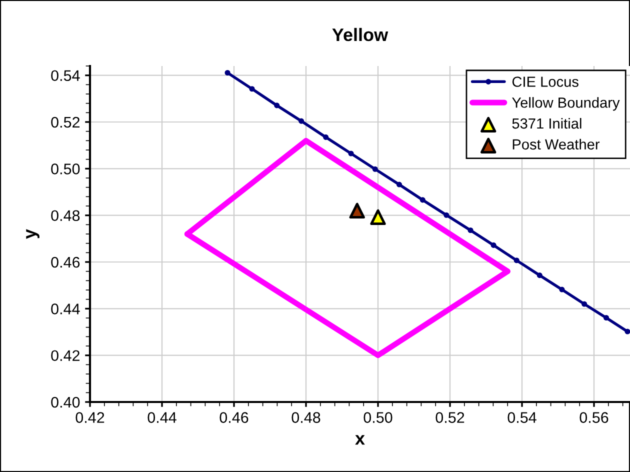 The height and width of the screenshot is (472, 630). Describe the element at coordinates (65, 356) in the screenshot. I see `y-tick-label: 0.42` at that location.